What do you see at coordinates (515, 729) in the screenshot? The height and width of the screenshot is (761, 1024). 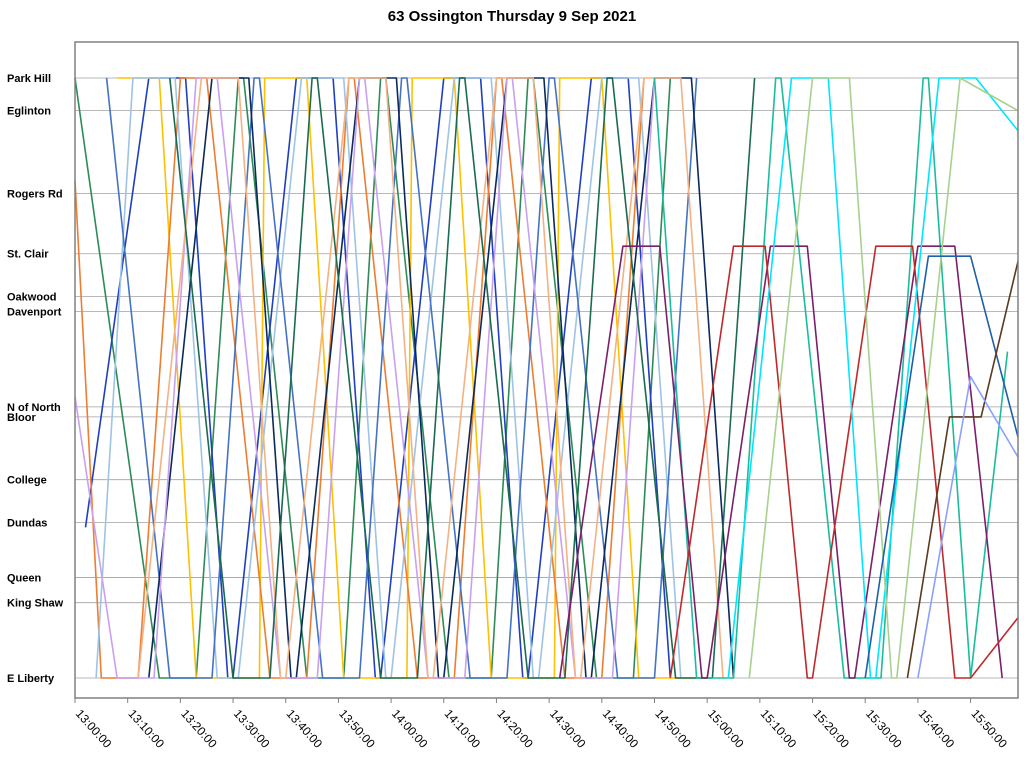 I see `x-tick-label: 14:20:00` at bounding box center [515, 729].